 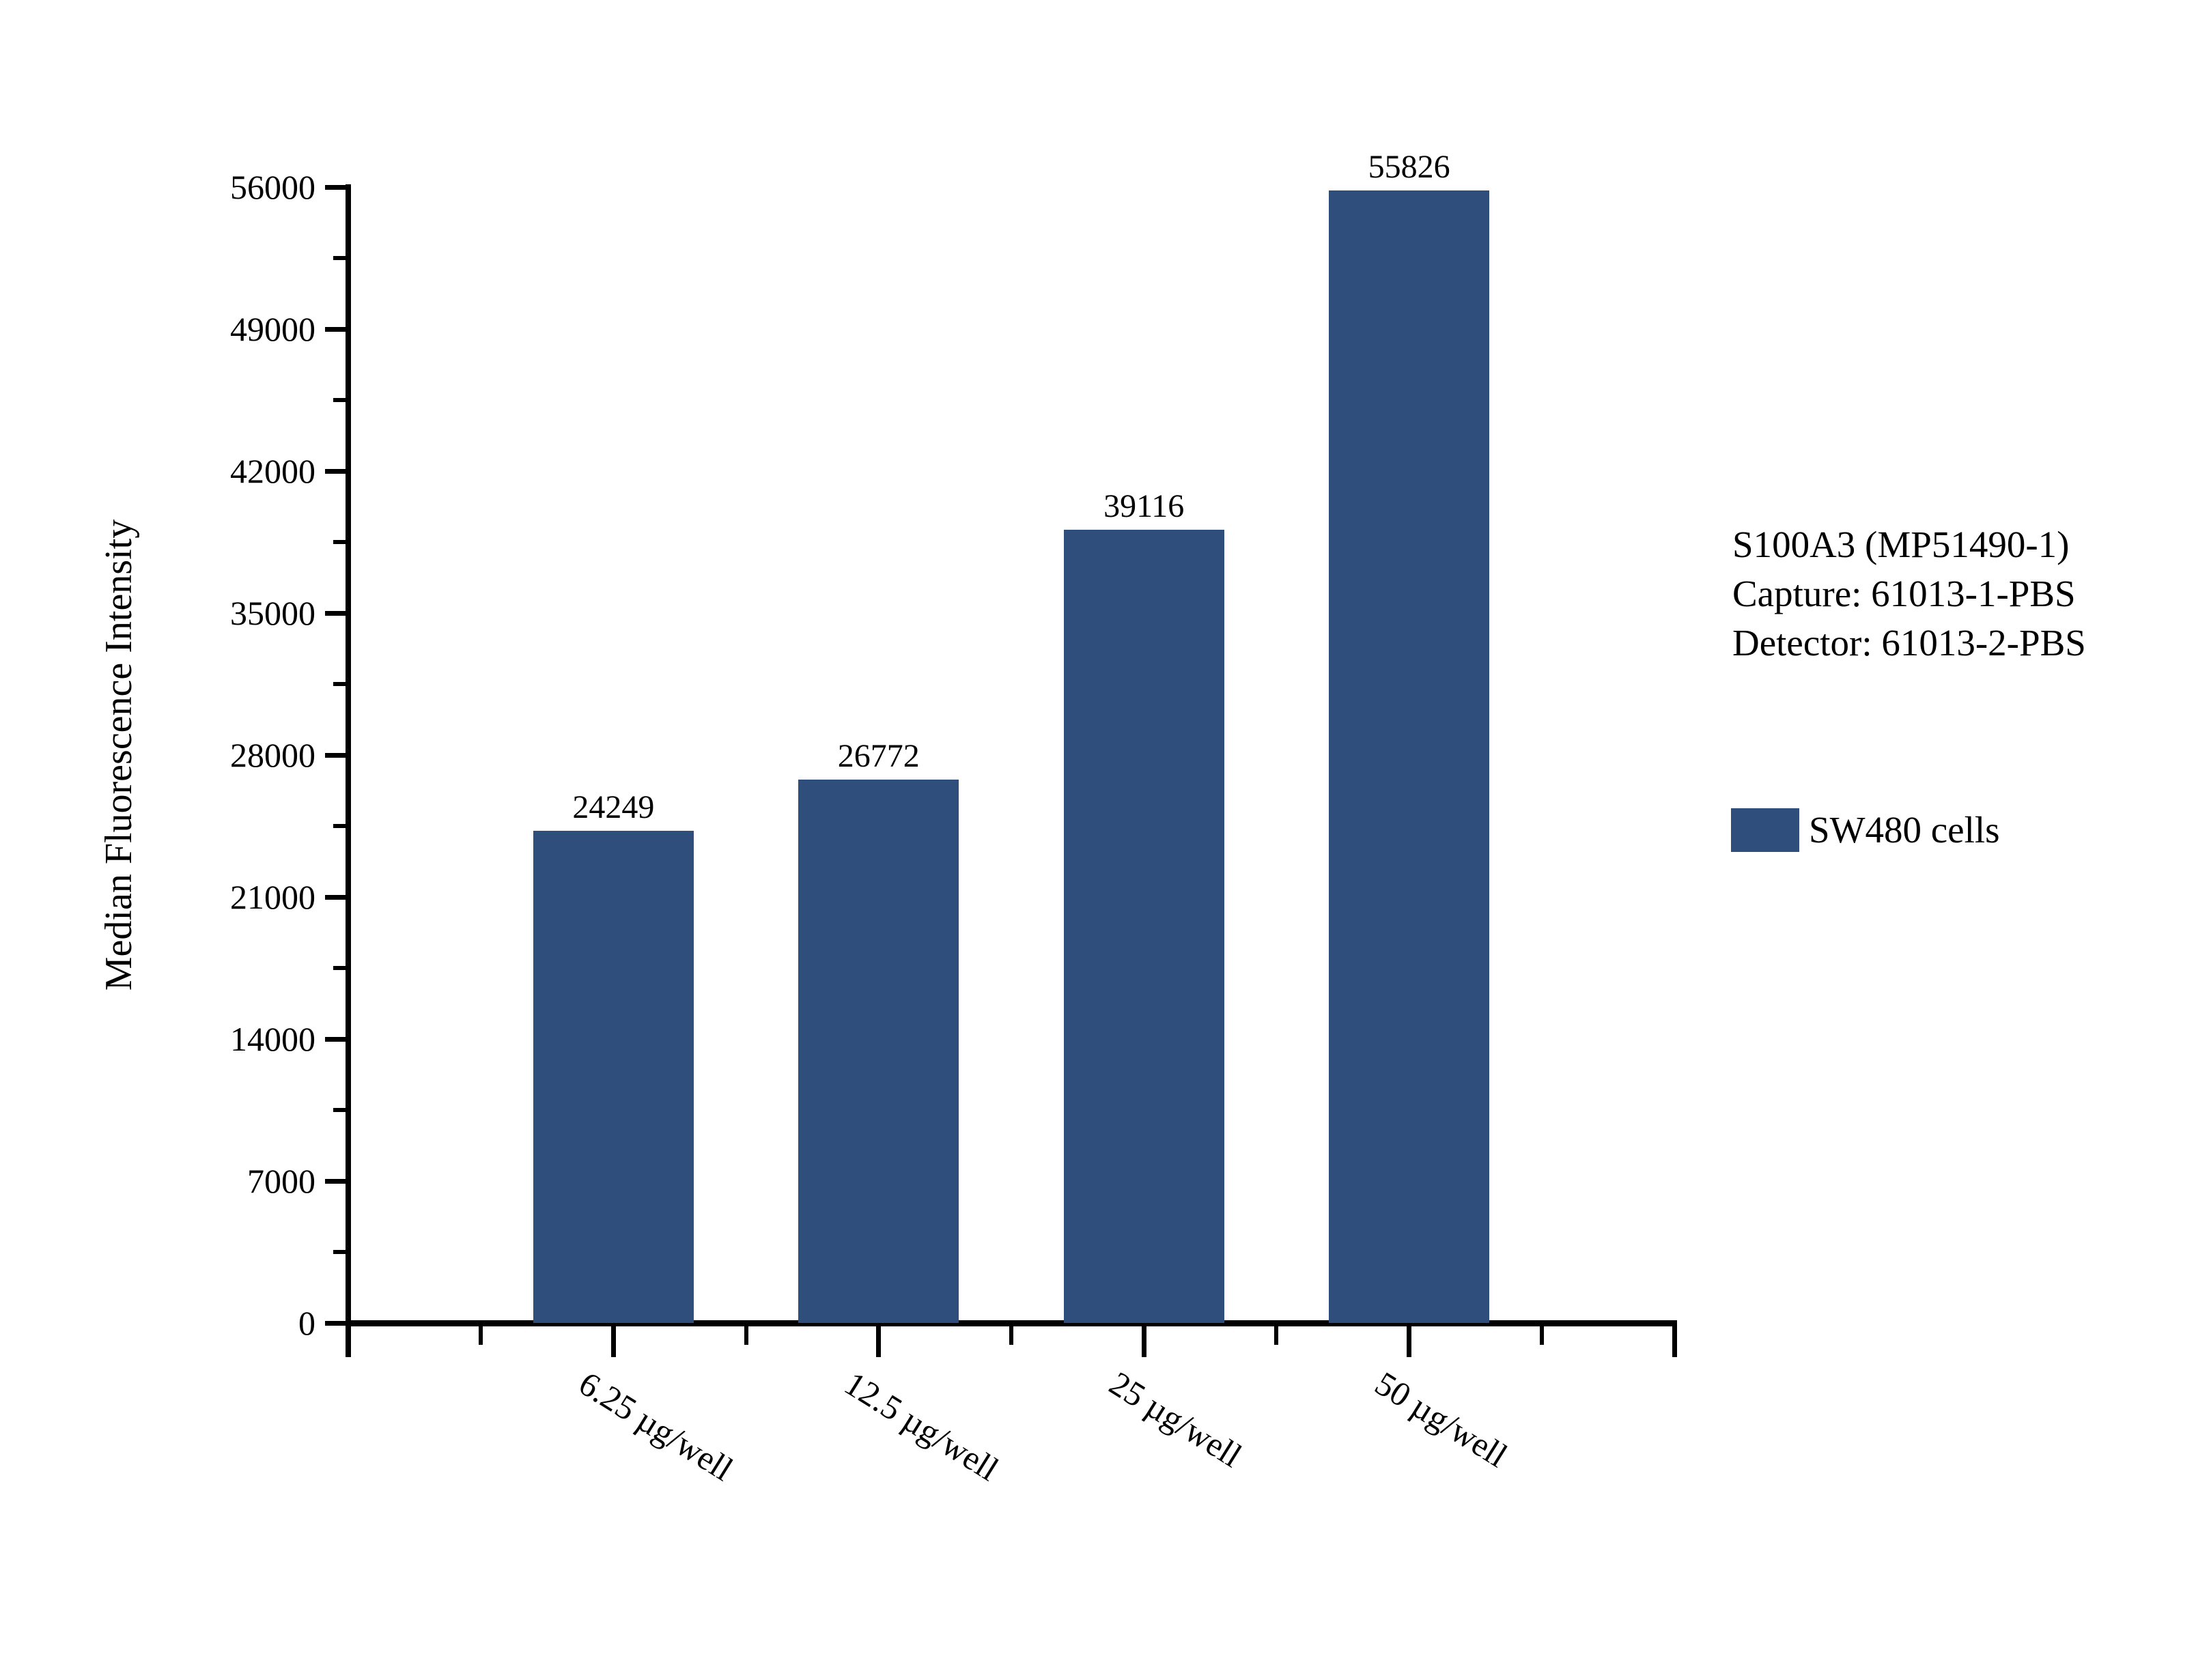 What do you see at coordinates (349, 770) in the screenshot?
I see `y-axis-line` at bounding box center [349, 770].